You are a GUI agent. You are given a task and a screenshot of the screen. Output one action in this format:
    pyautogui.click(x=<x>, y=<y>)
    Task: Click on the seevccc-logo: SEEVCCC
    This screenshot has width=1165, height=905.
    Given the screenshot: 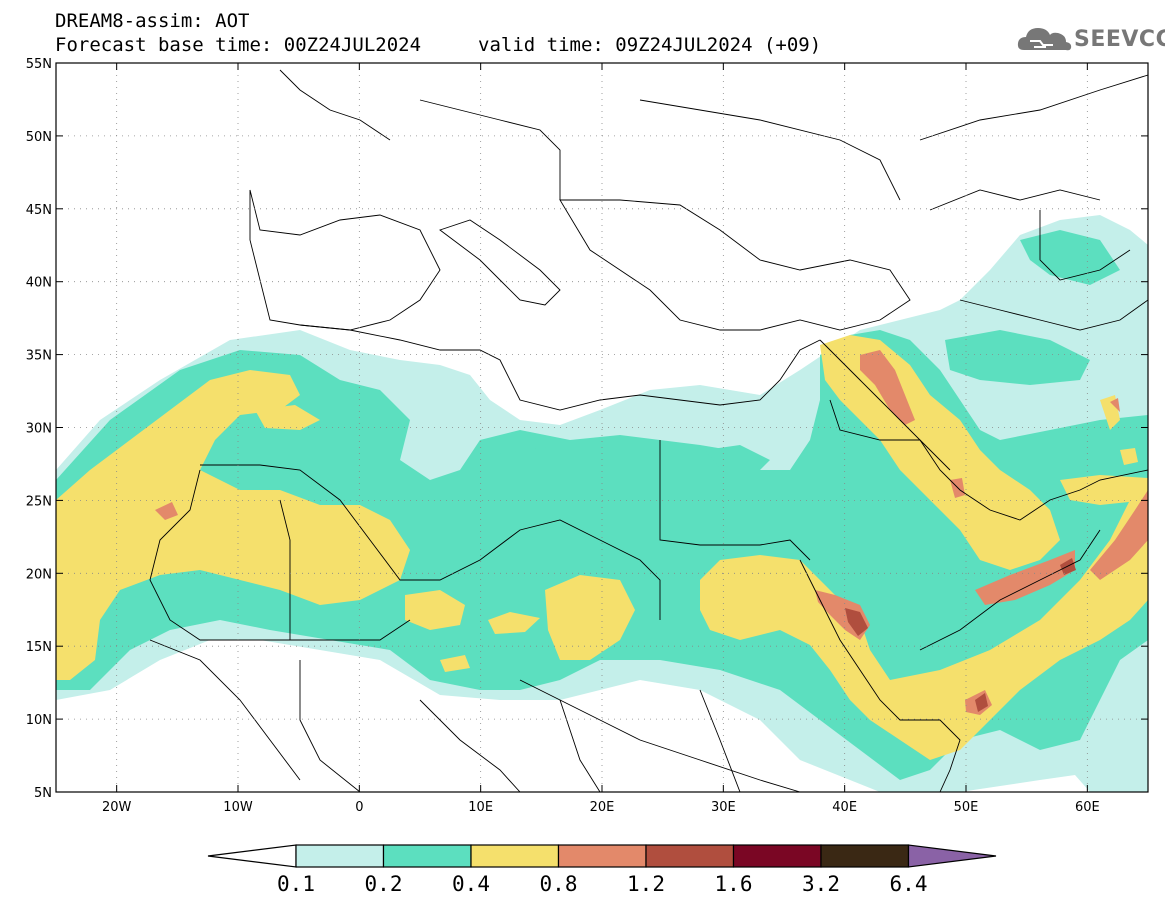 What is the action you would take?
    pyautogui.click(x=1090, y=39)
    